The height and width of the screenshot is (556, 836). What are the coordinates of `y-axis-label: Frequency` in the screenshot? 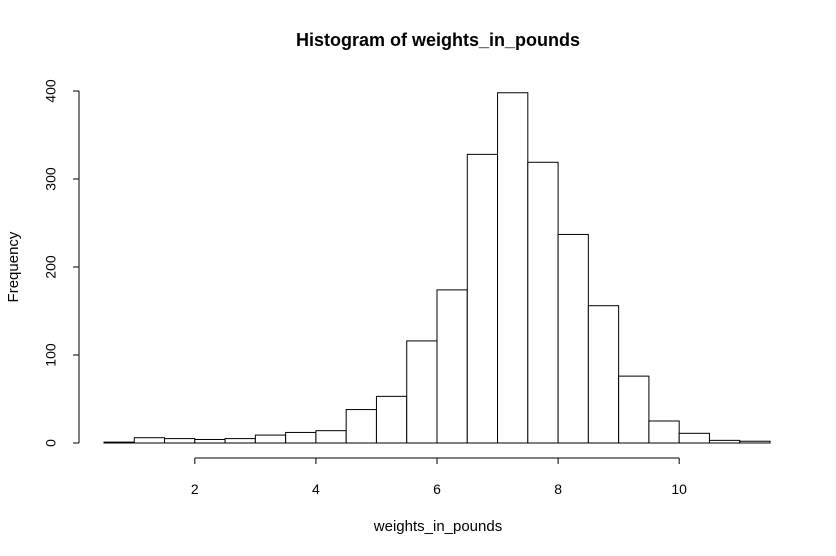 It's located at (13, 266).